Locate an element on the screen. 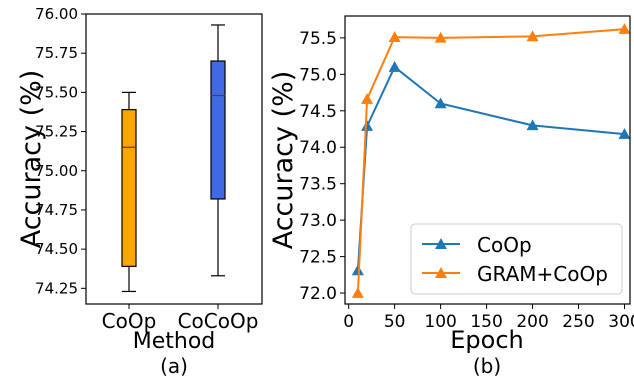 The width and height of the screenshot is (634, 377). legend: CoOp GRAM+CoOp is located at coordinates (516, 259).